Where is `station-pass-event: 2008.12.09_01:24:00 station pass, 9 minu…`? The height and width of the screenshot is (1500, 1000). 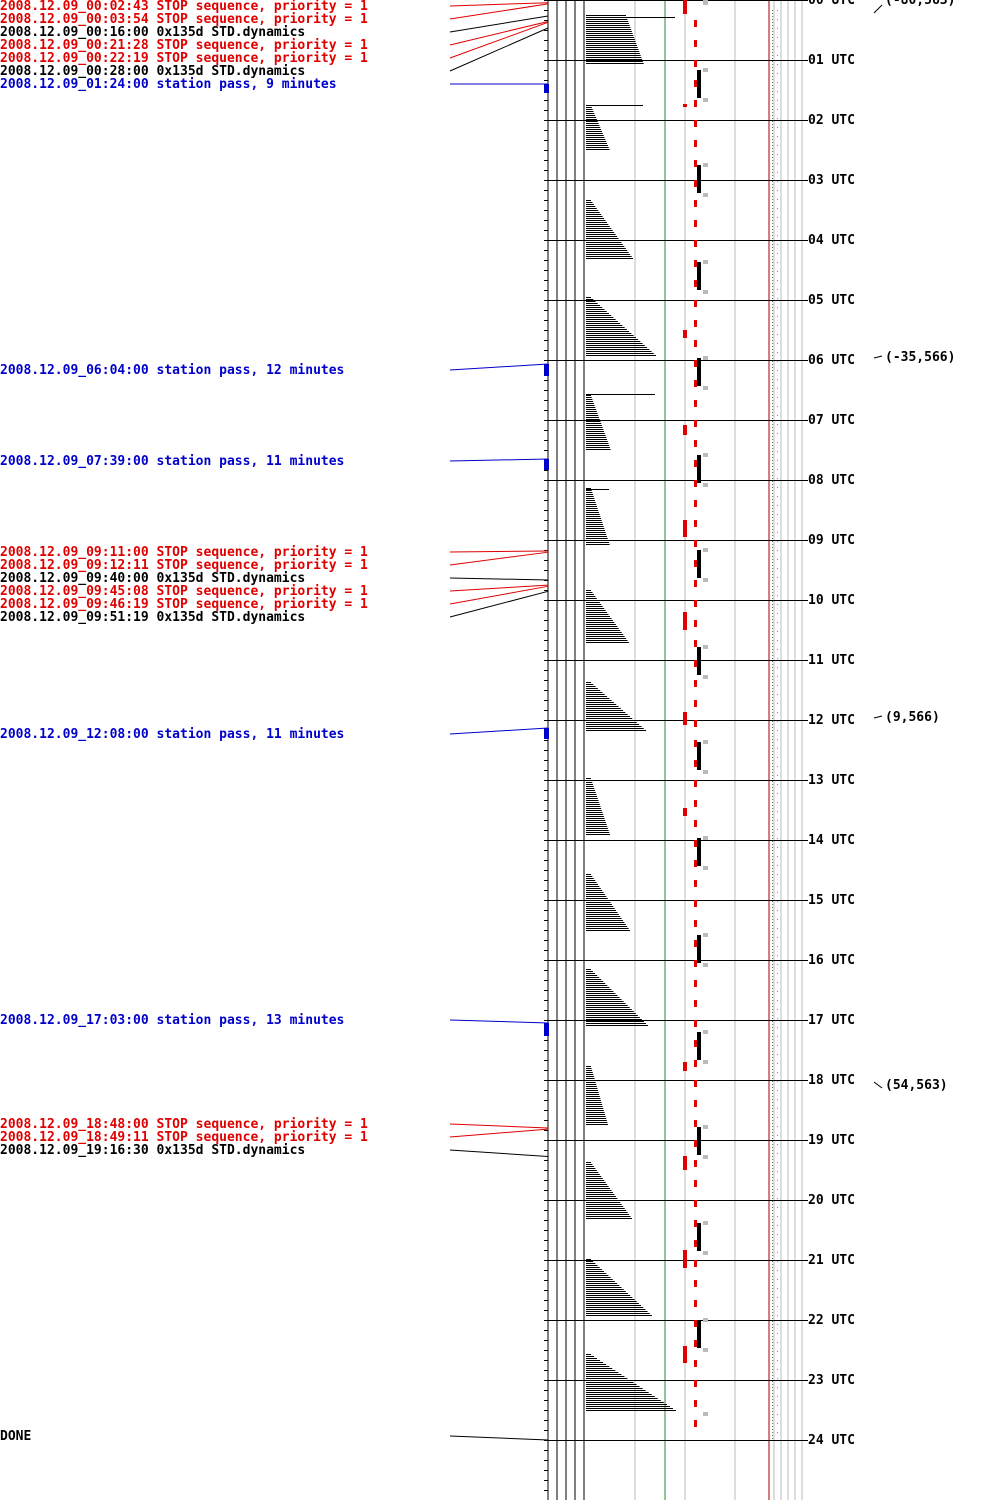 station-pass-event: 2008.12.09_01:24:00 station pass, 9 minu… is located at coordinates (168, 84).